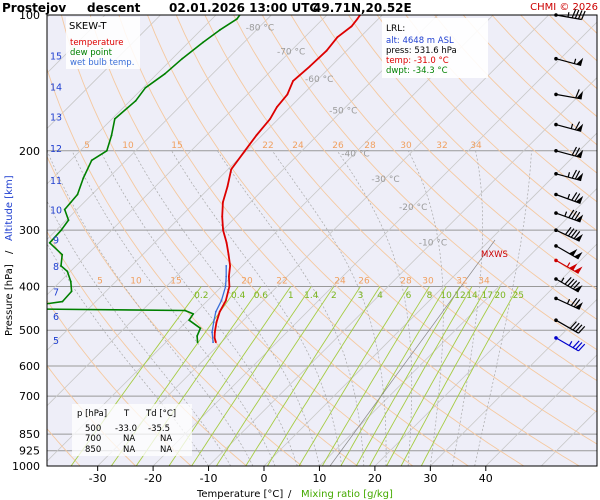  What do you see at coordinates (409, 296) in the screenshot?
I see `mixing-ratio-label: 6` at bounding box center [409, 296].